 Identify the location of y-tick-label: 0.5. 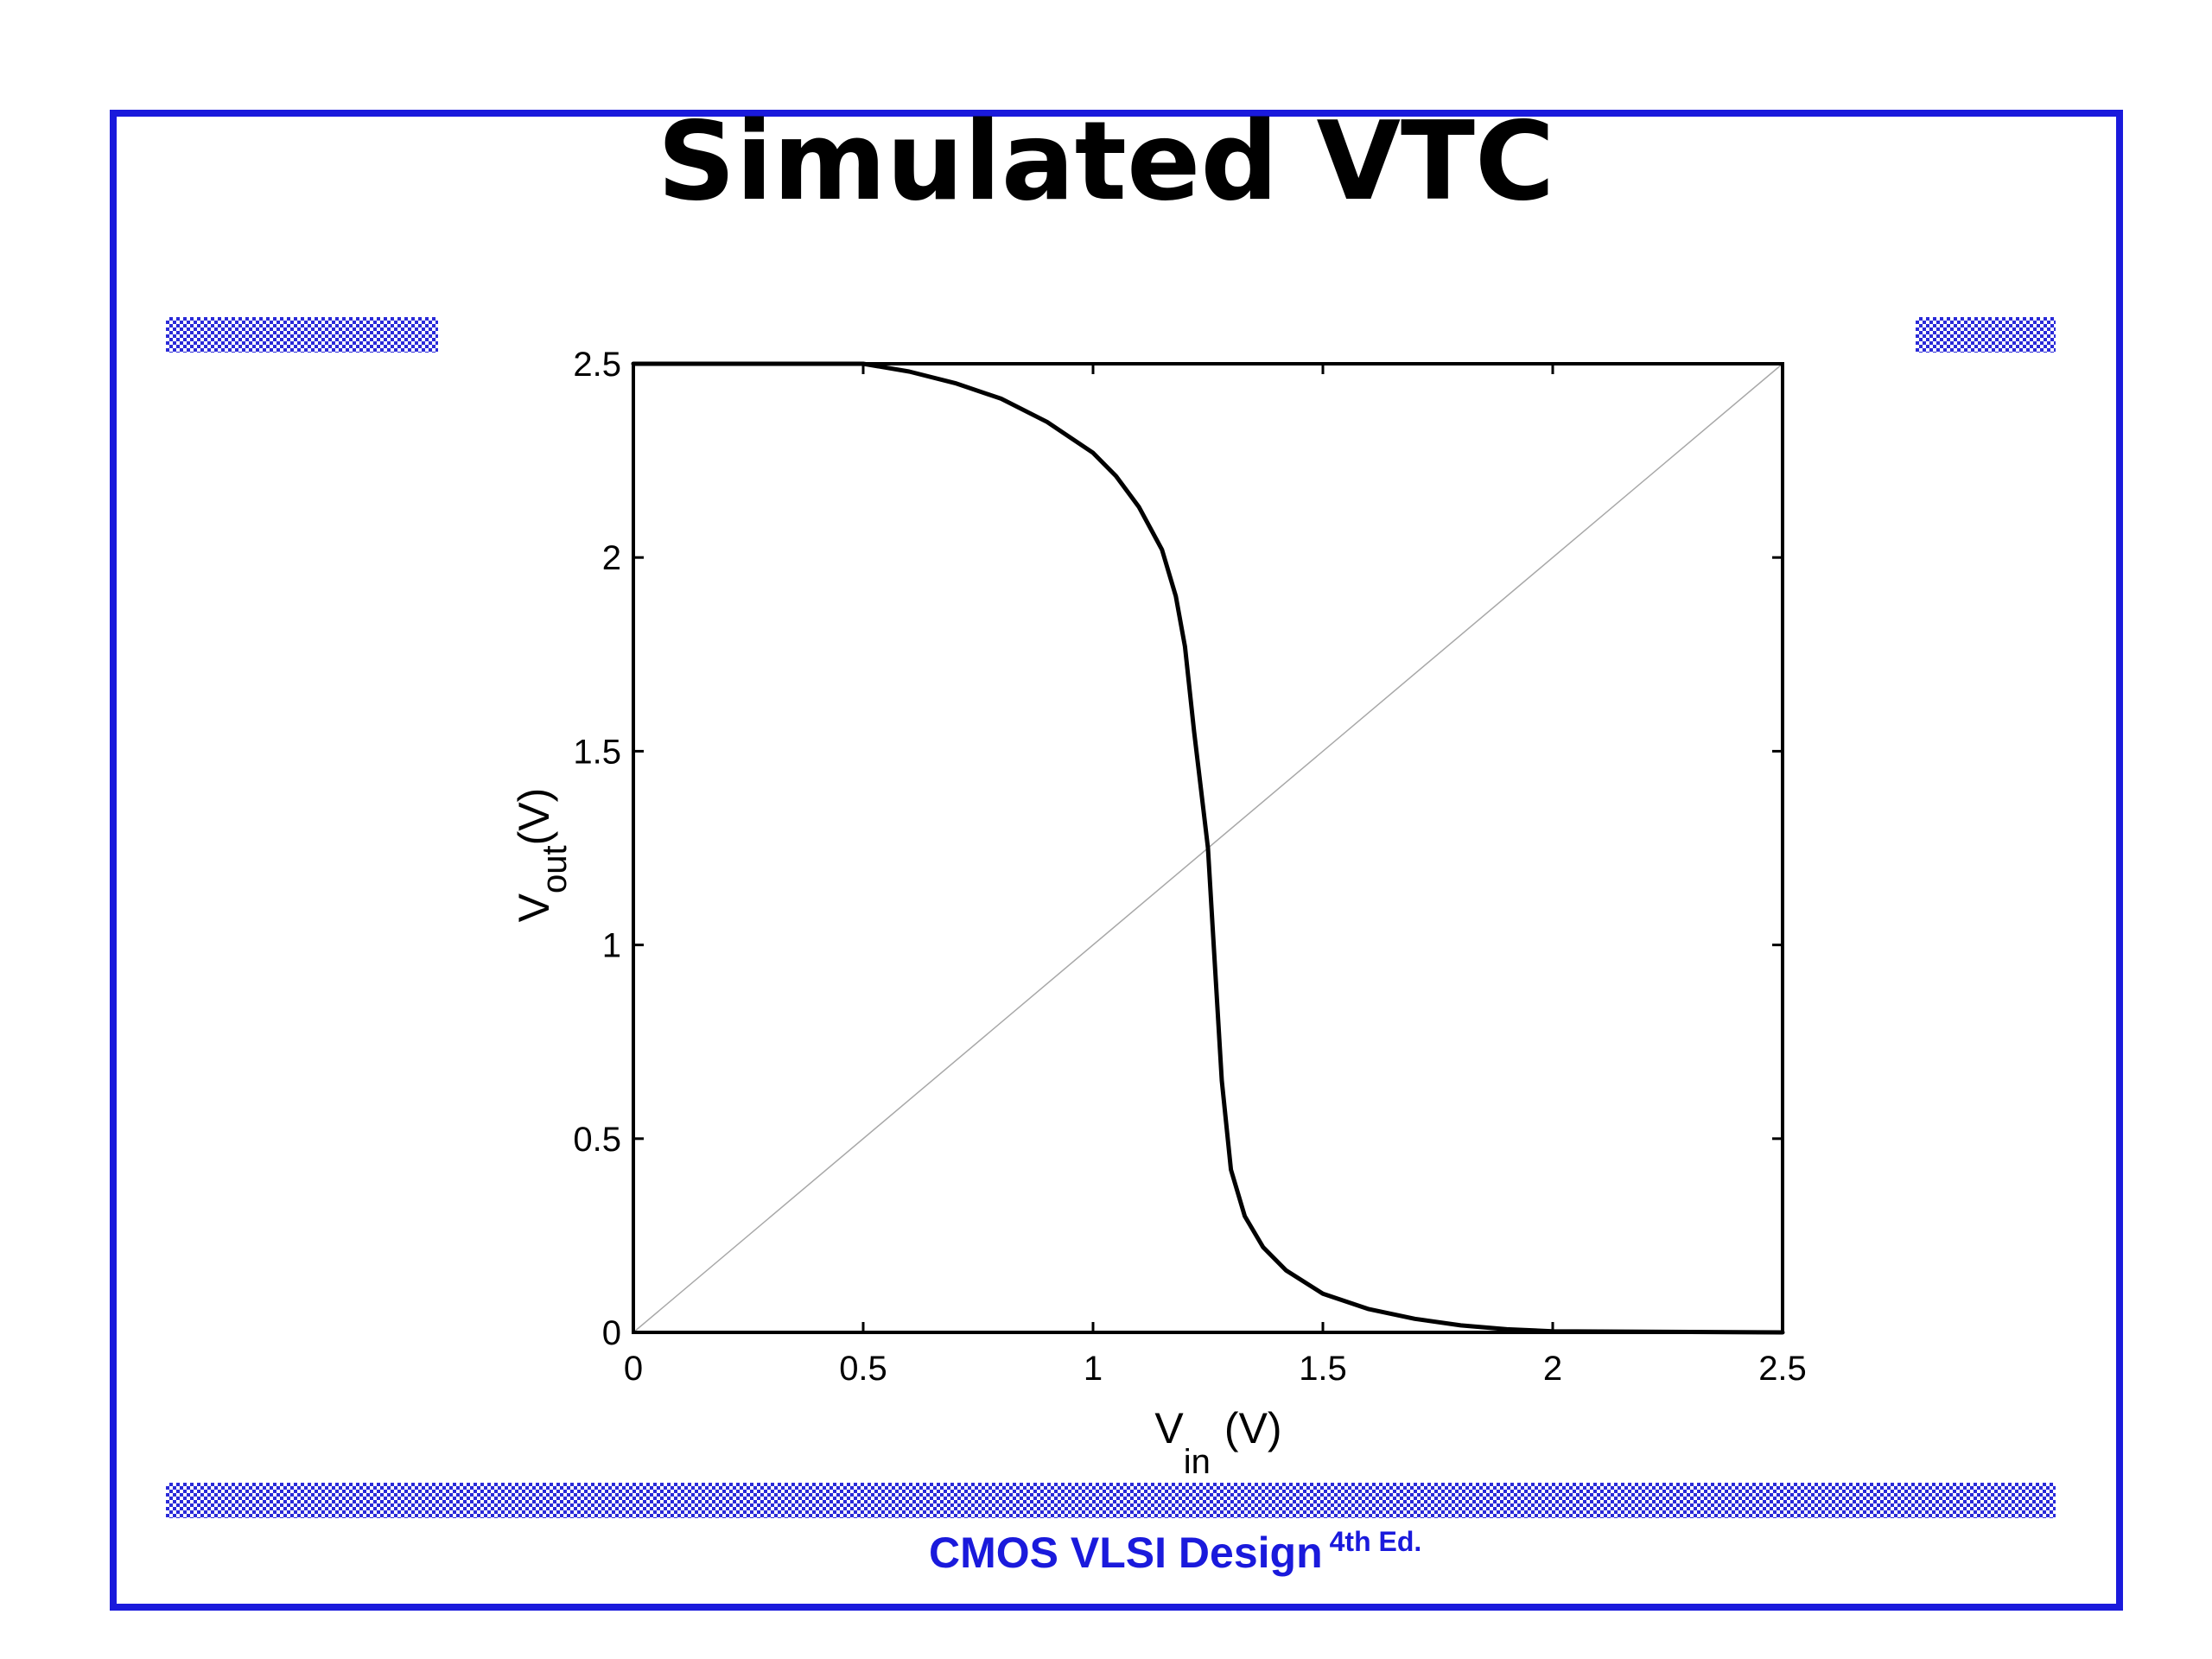
(597, 1140).